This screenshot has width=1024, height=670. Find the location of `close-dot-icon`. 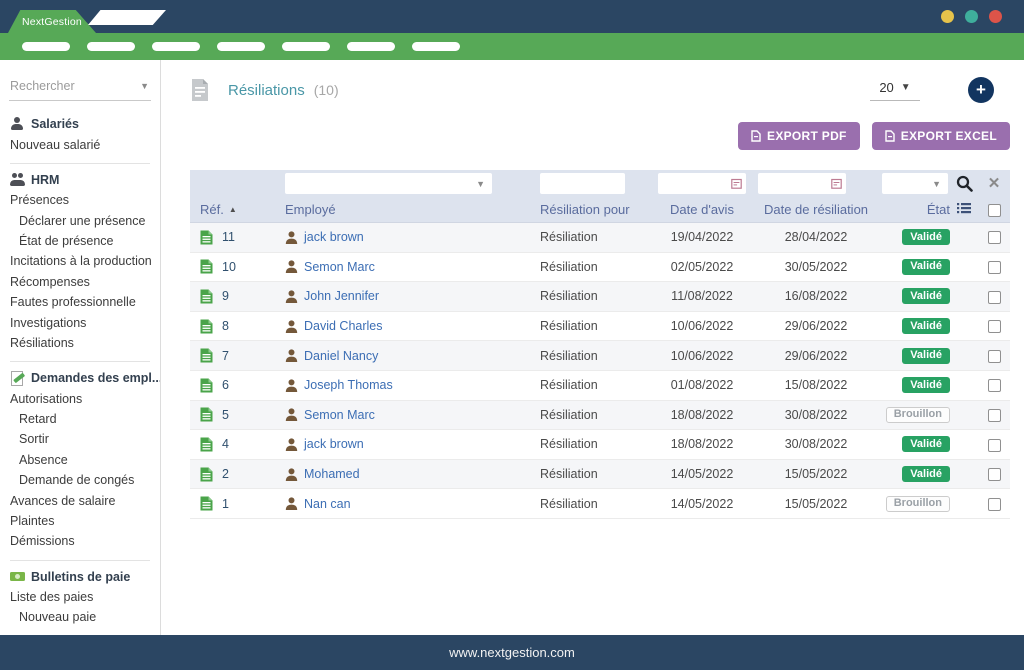

close-dot-icon is located at coordinates (995, 16).